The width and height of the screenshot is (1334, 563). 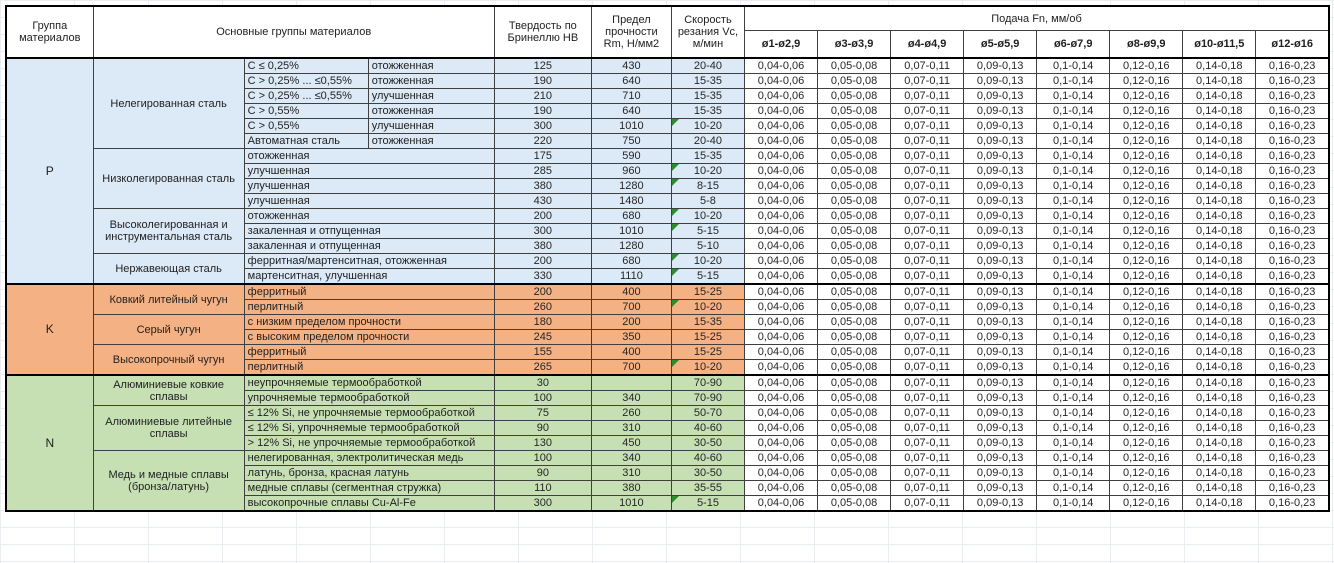 What do you see at coordinates (542, 307) in the screenshot?
I see `hardness-value-cell: 260` at bounding box center [542, 307].